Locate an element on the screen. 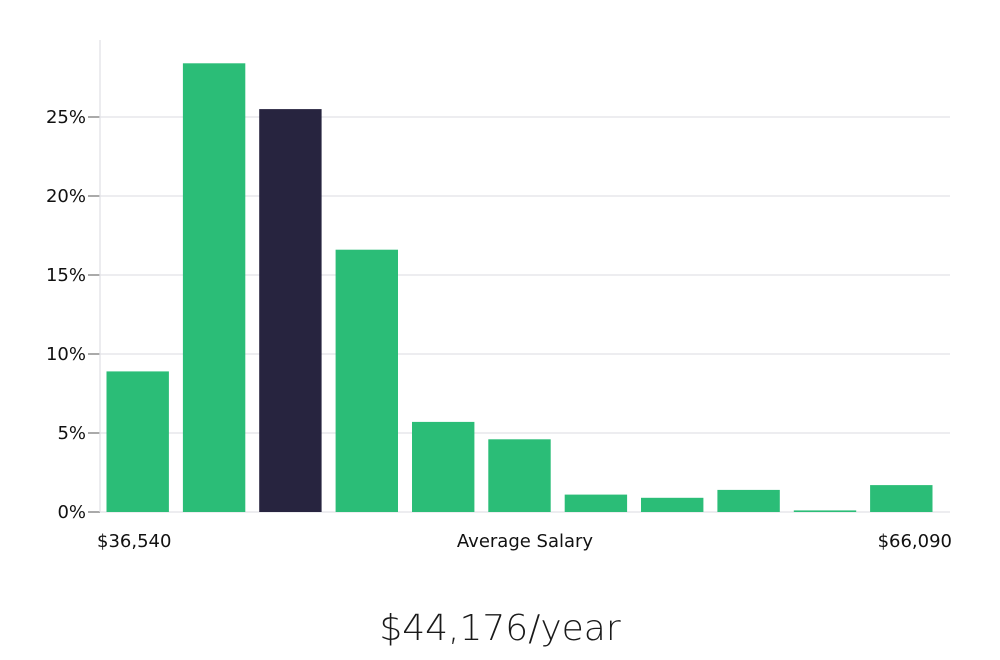  average-salary-headline: $44,176/year is located at coordinates (500, 628).